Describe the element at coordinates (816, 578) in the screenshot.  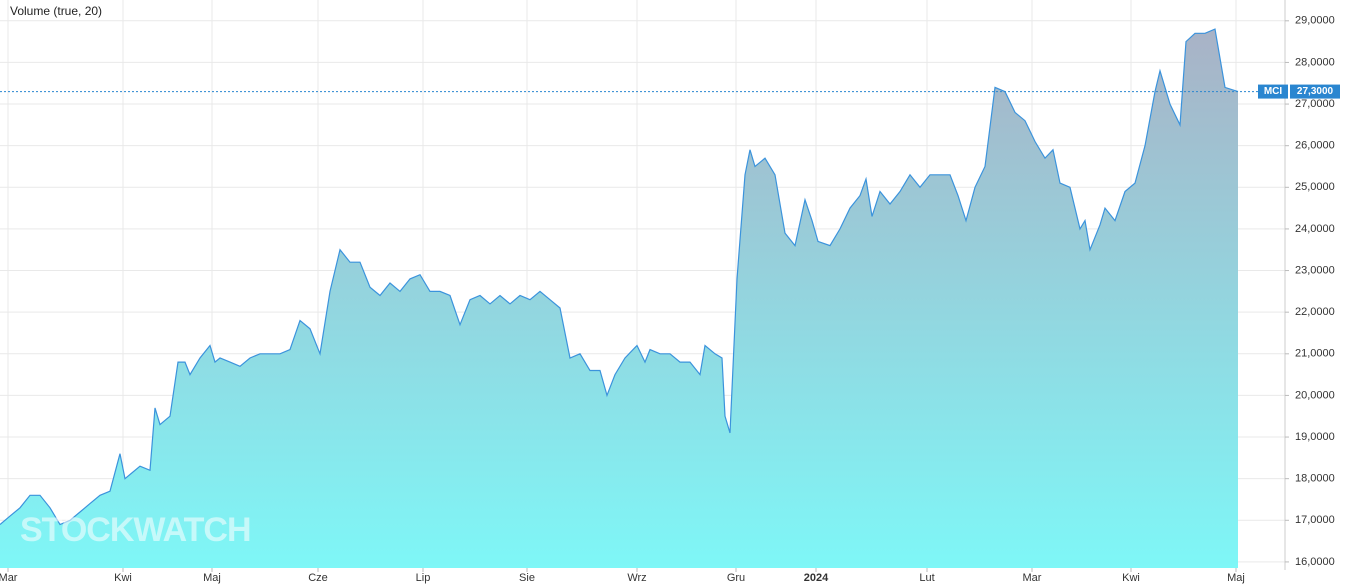
I see `x-tick-label: 2024` at that location.